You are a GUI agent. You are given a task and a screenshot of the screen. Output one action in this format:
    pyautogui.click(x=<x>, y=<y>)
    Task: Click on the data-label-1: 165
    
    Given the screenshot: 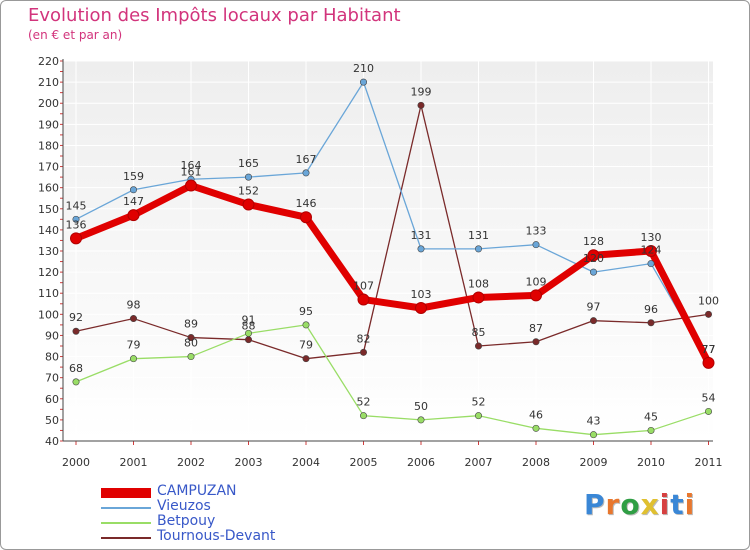 What is the action you would take?
    pyautogui.click(x=248, y=163)
    